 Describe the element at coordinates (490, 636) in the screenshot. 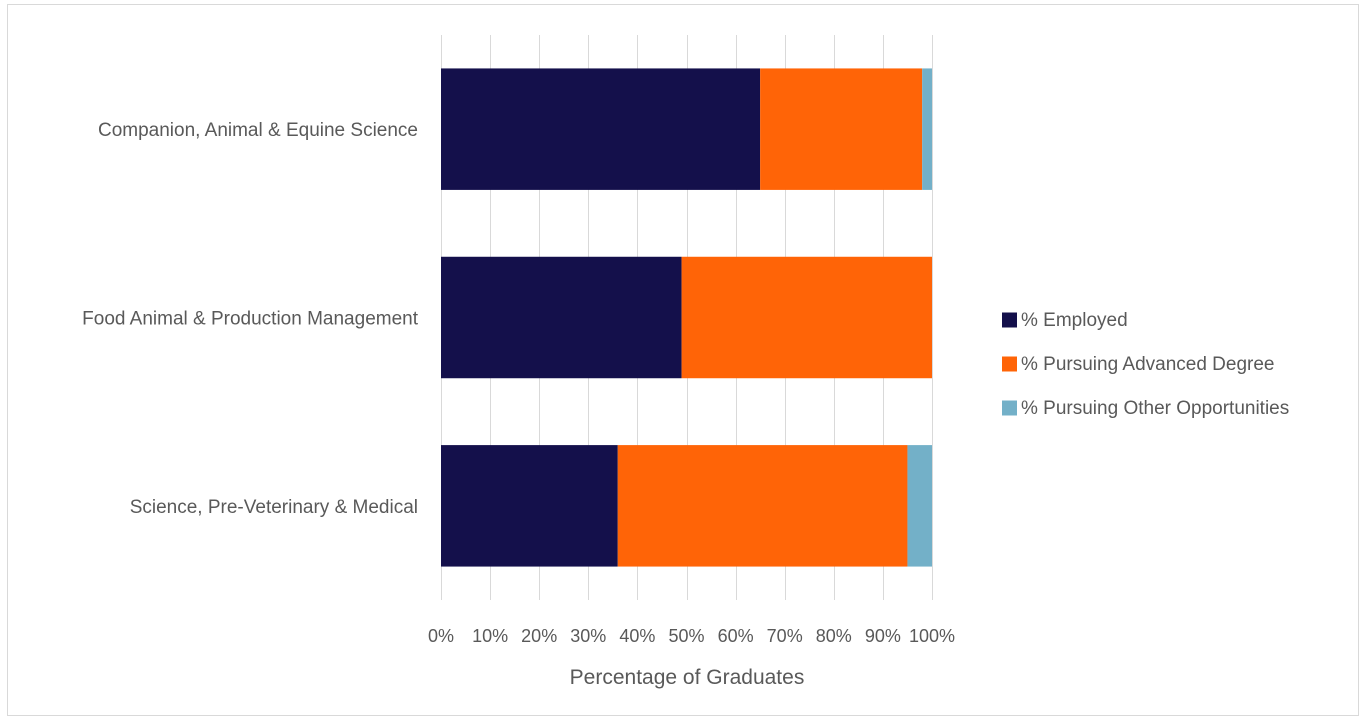

I see `x-tick-label: 10%` at that location.